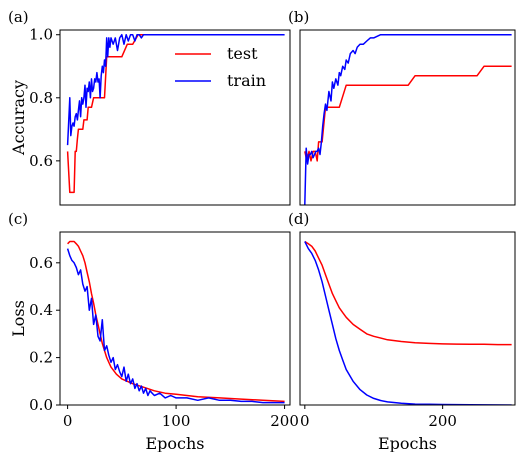 This screenshot has height=452, width=516. I want to click on y-axis-label: Accuracy, so click(18, 118).